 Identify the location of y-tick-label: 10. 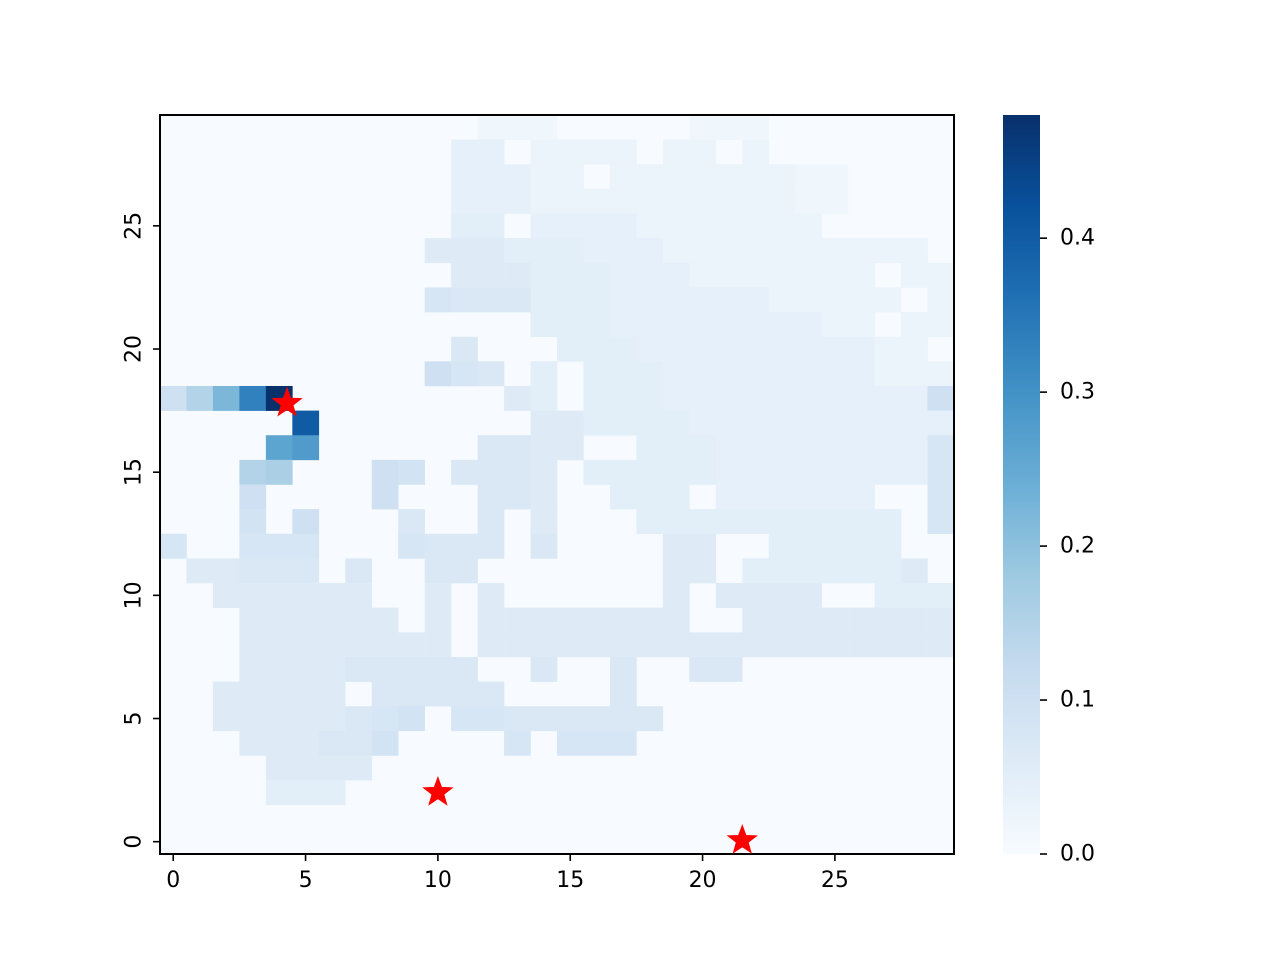
(134, 595).